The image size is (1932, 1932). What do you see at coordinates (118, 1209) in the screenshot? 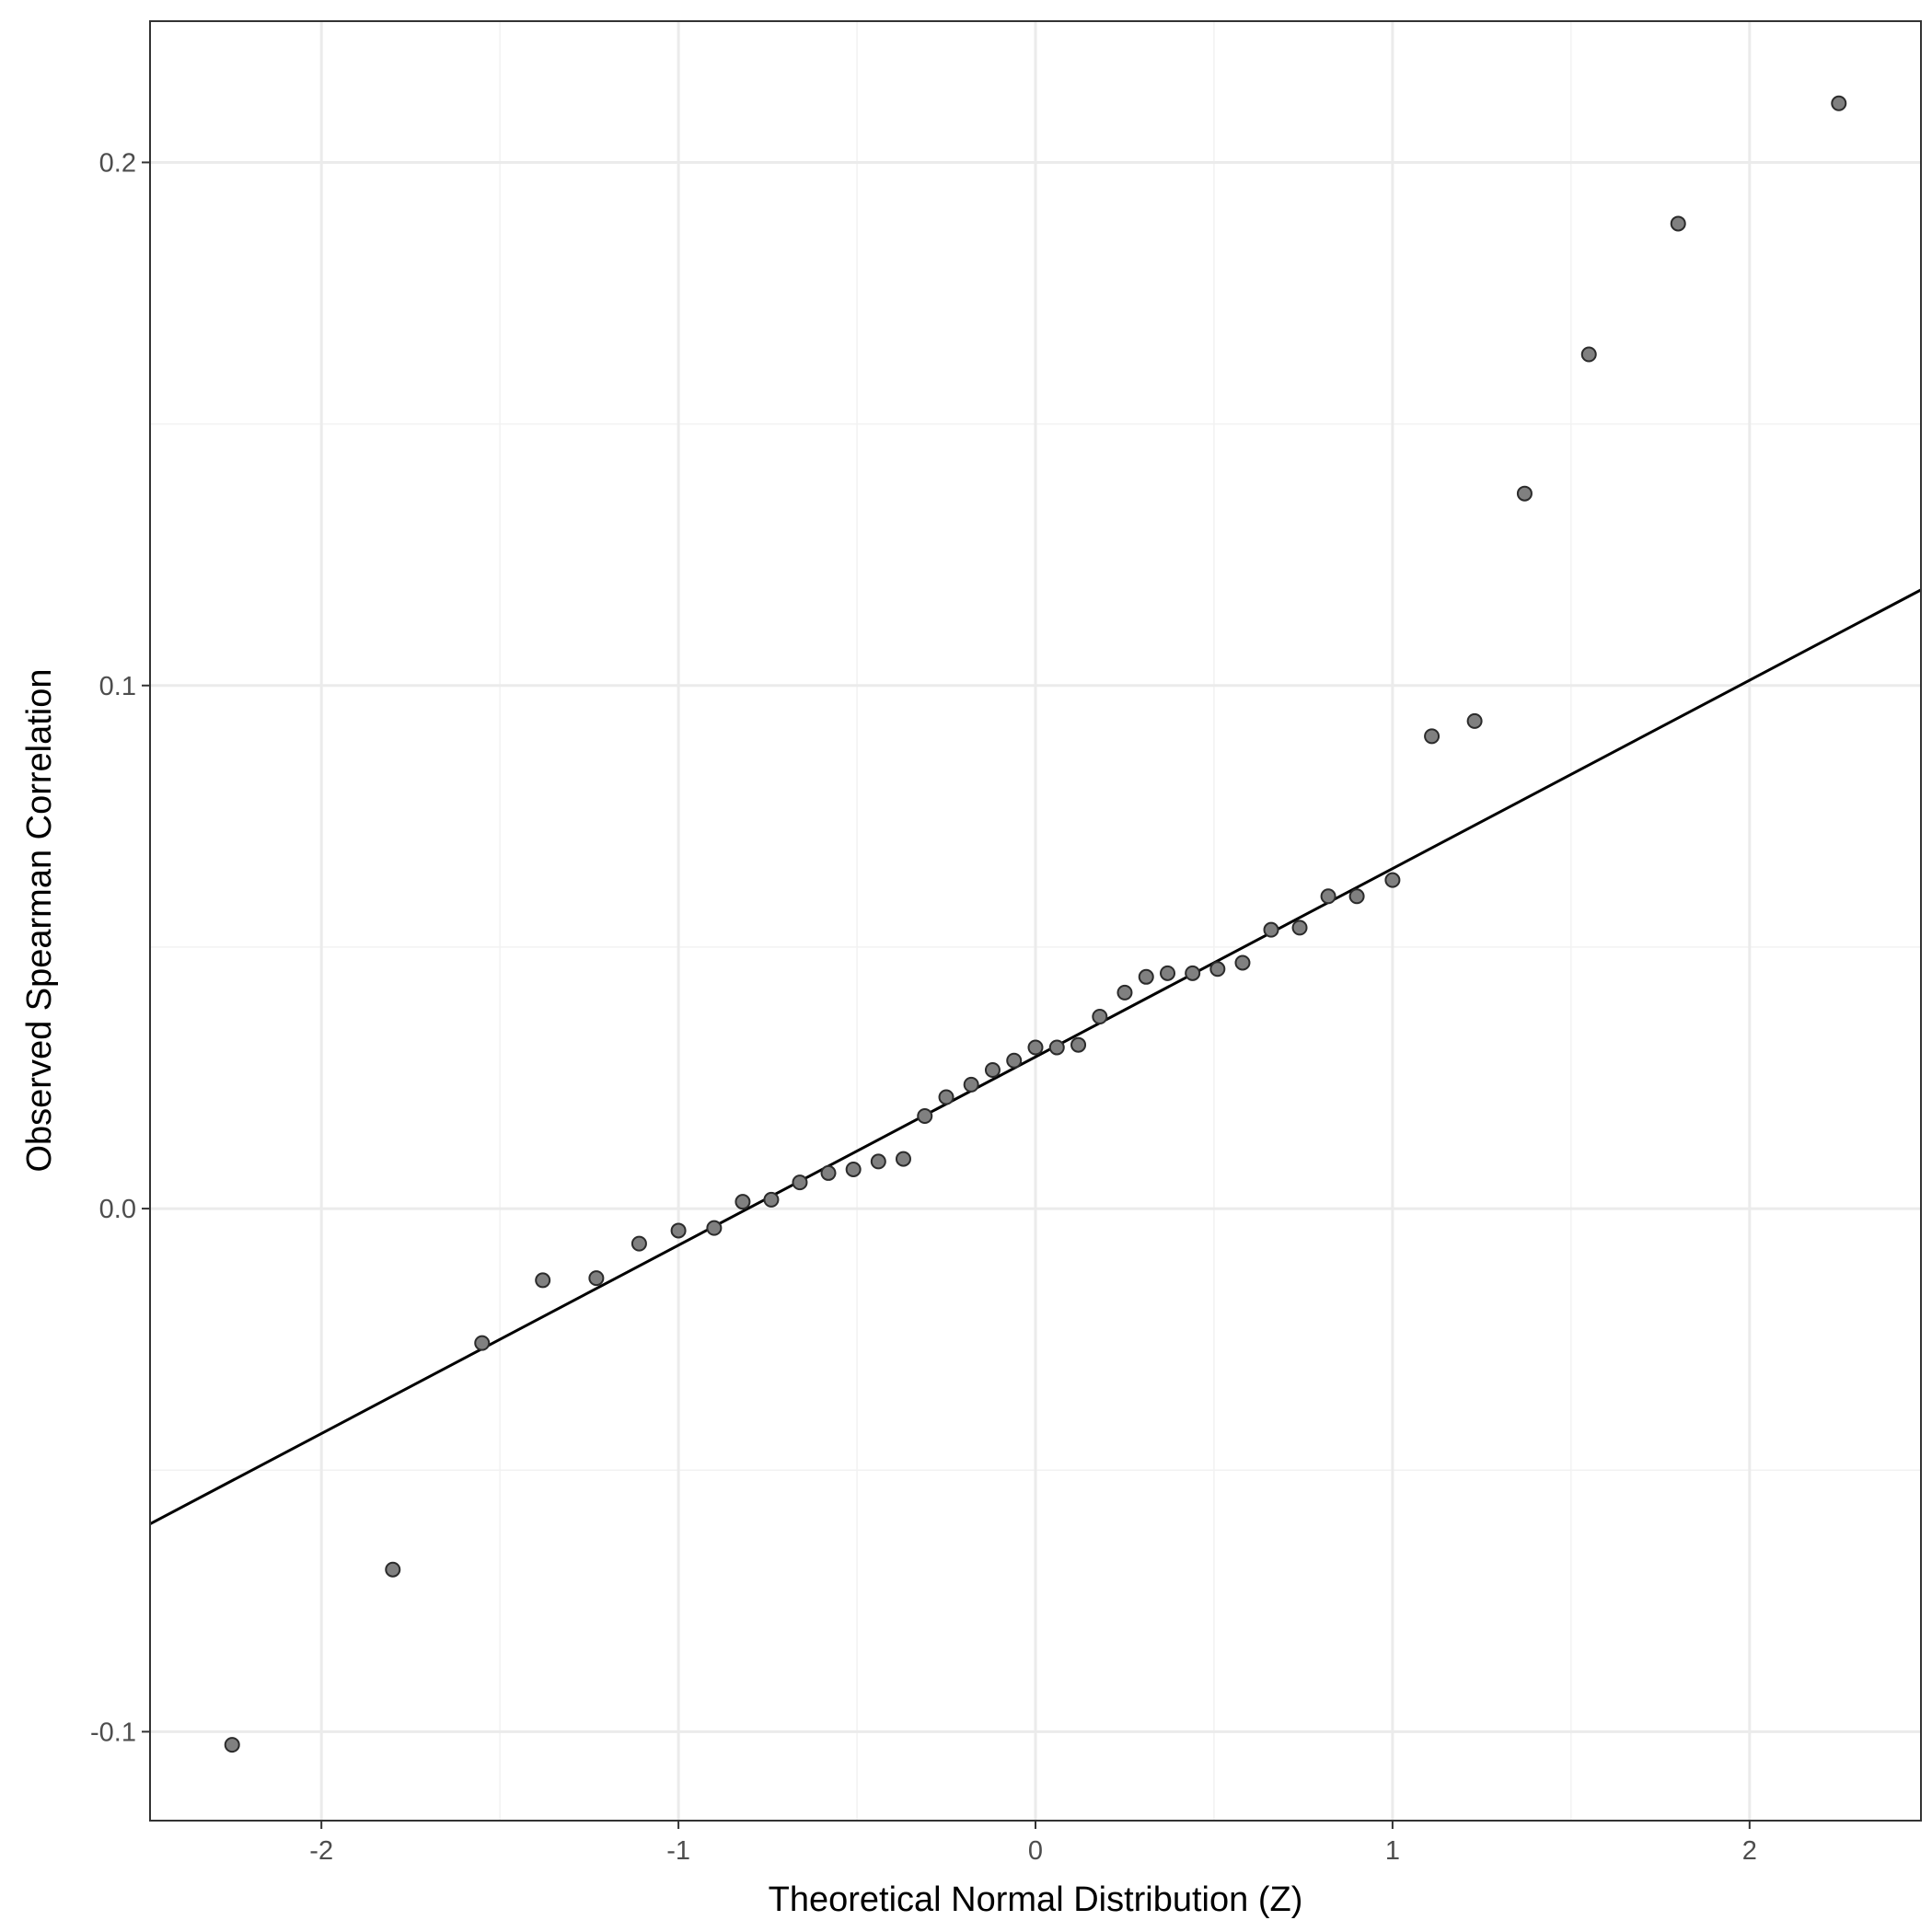
I see `y-tick-label: 0.0` at bounding box center [118, 1209].